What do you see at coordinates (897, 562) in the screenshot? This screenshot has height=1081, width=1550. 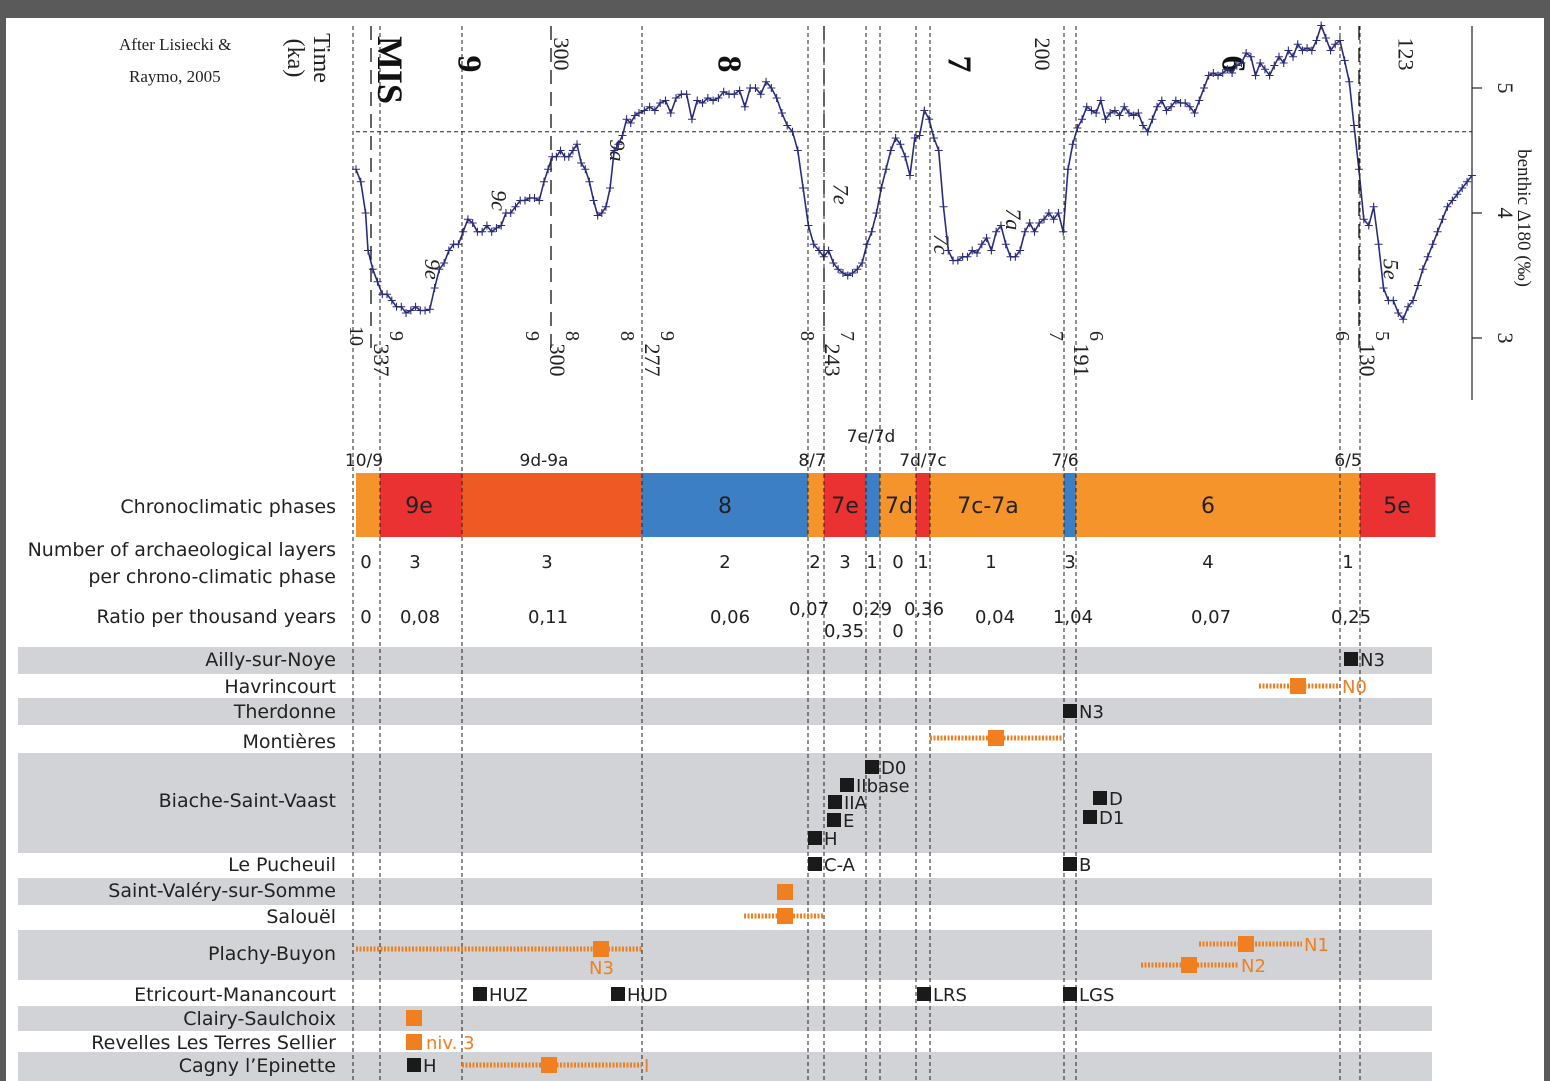 I see `count-value: 0` at bounding box center [897, 562].